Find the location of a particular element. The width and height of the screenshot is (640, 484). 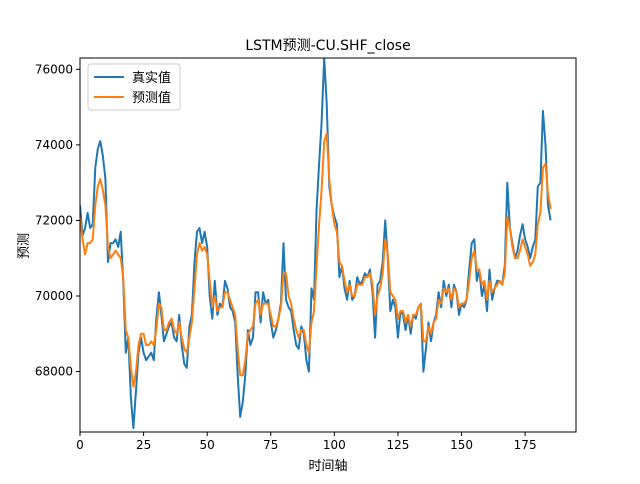

x-tick-label: 25 is located at coordinates (143, 445).